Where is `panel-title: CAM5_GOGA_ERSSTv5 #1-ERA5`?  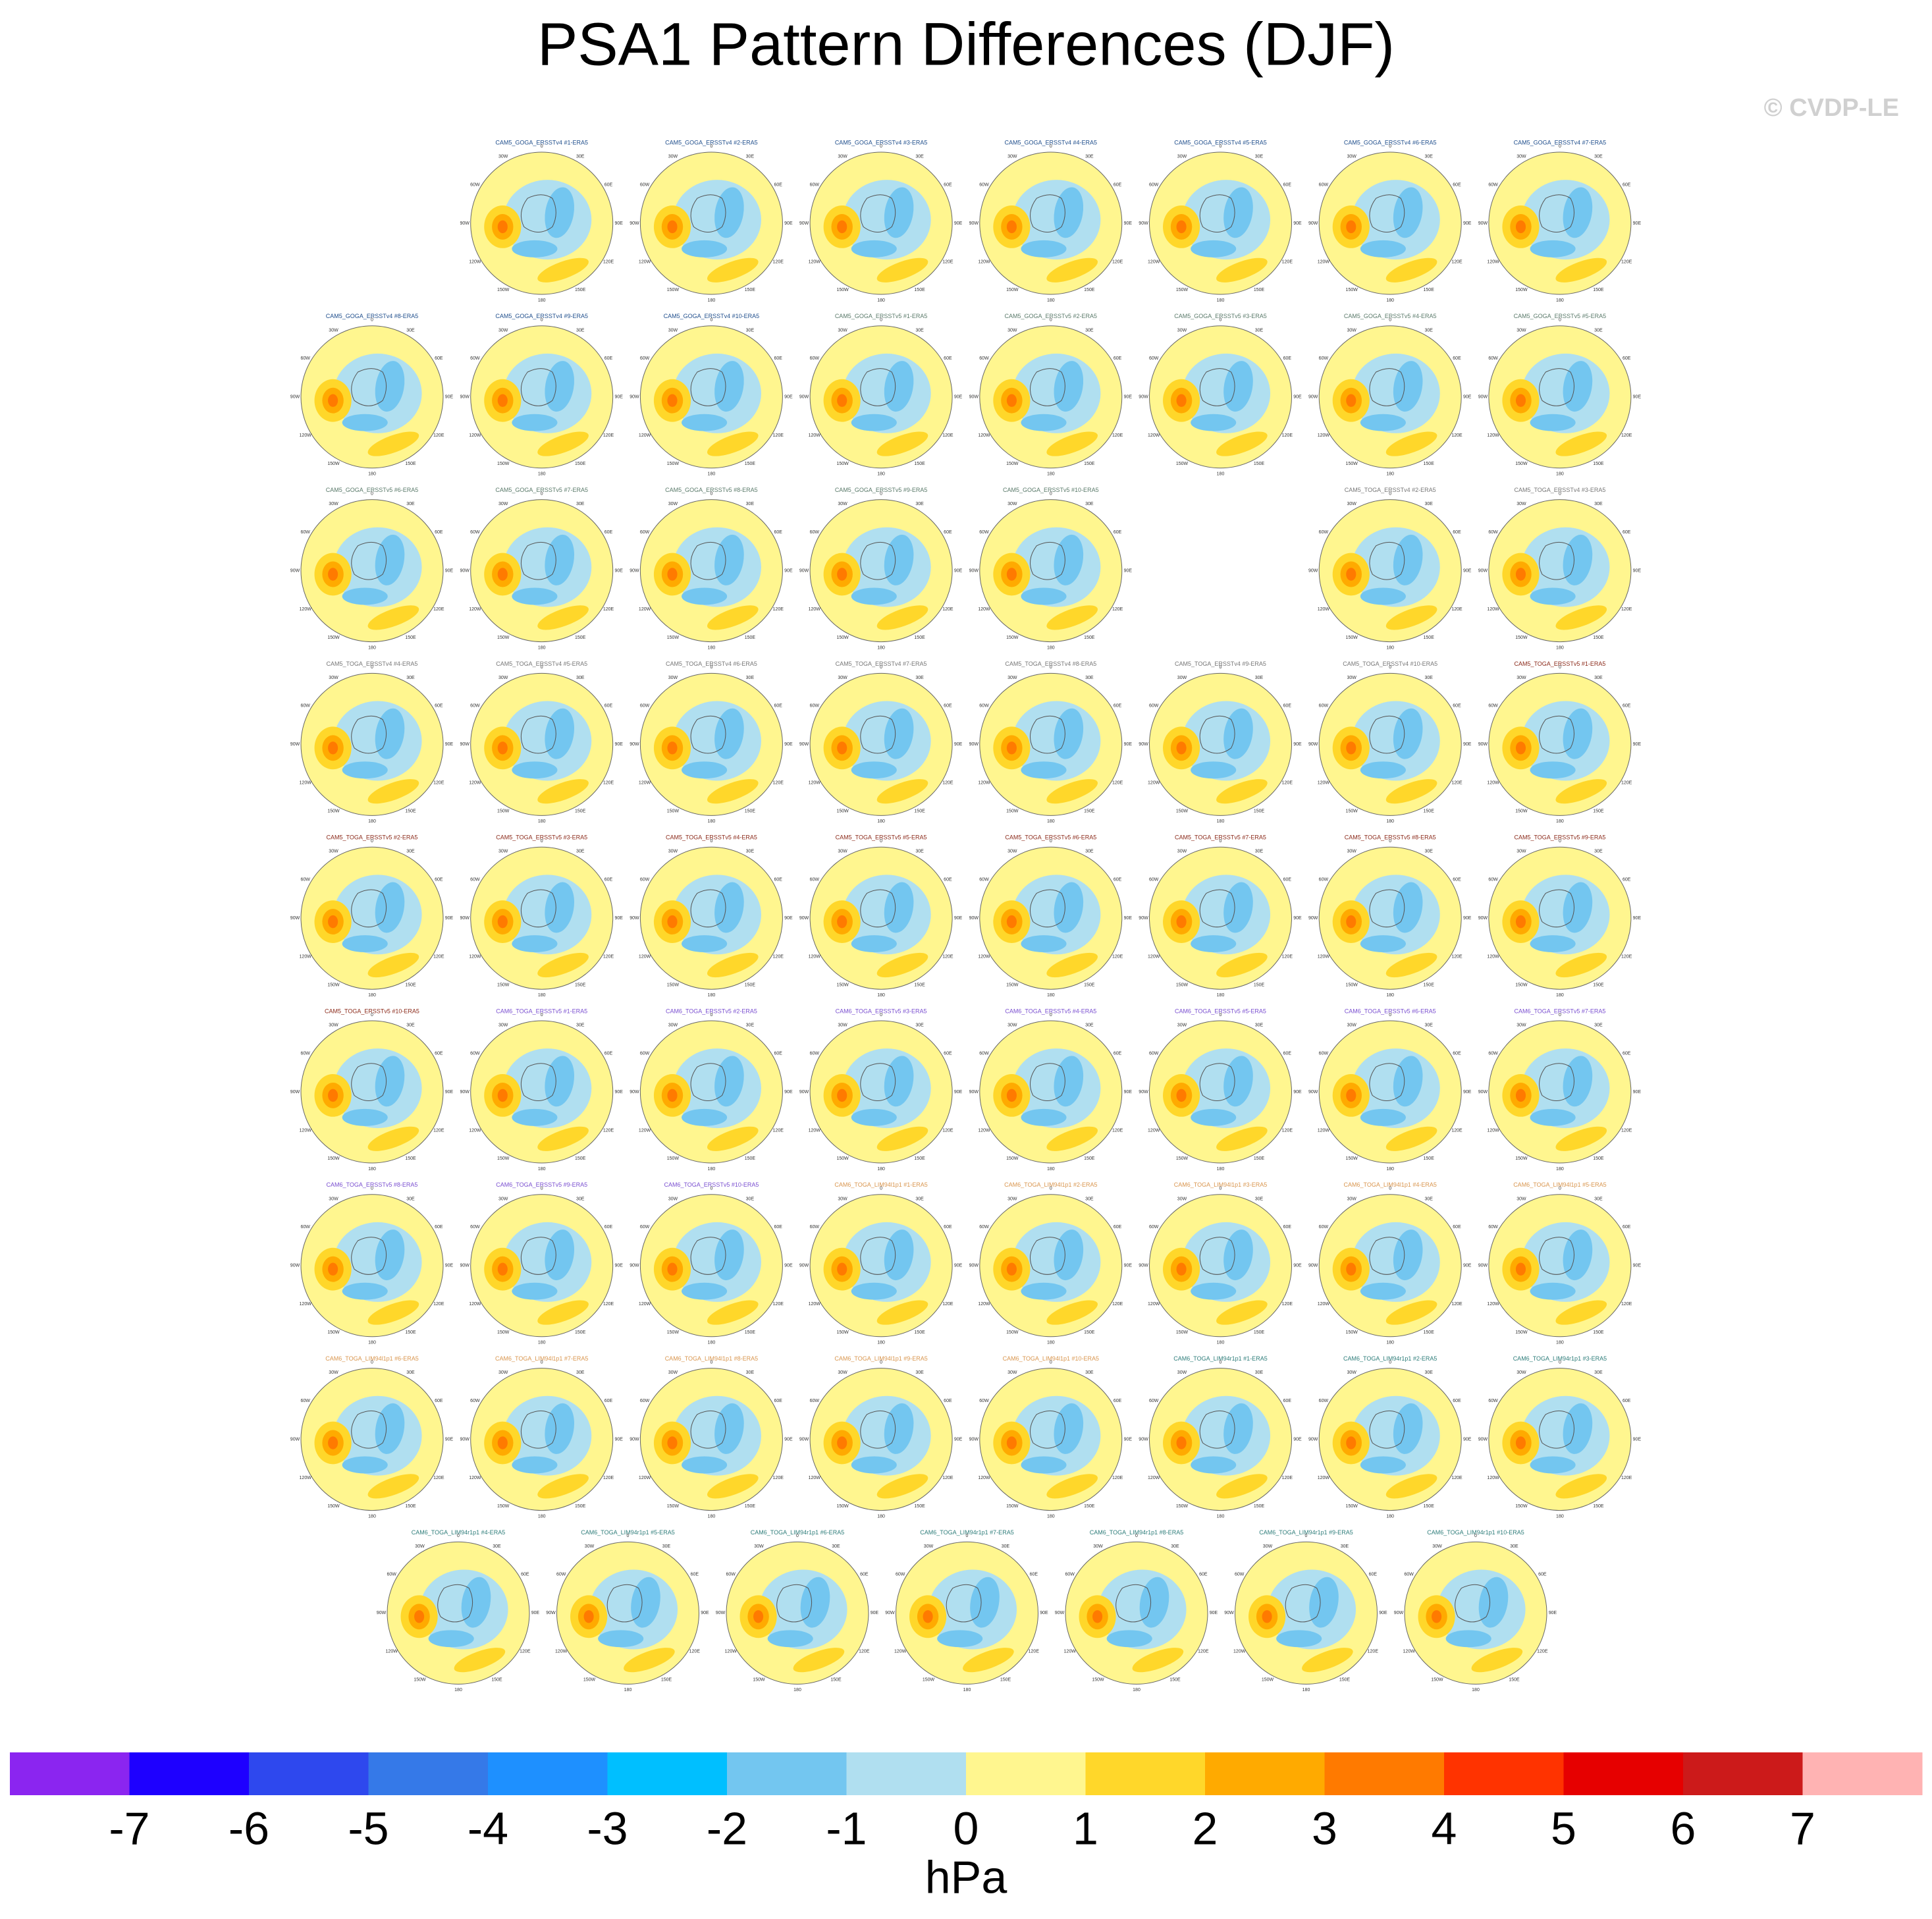 panel-title: CAM5_GOGA_ERSSTv5 #1-ERA5 is located at coordinates (882, 316).